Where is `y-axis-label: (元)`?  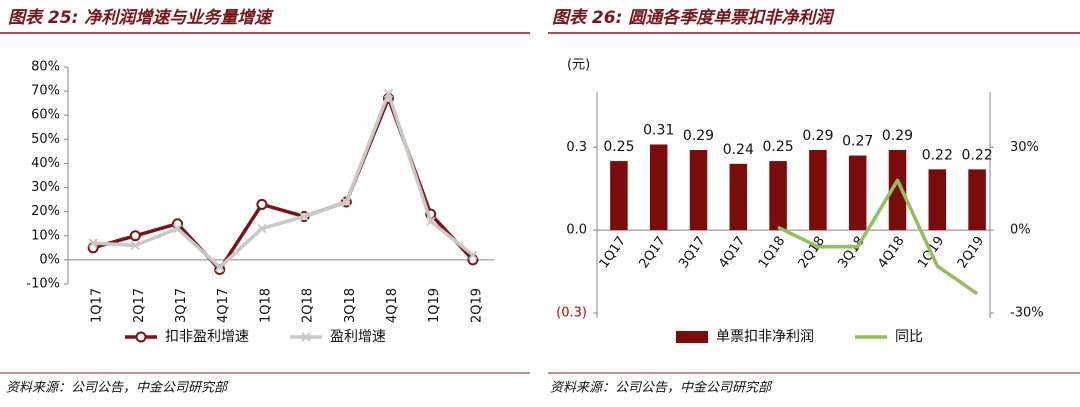
y-axis-label: (元) is located at coordinates (578, 65).